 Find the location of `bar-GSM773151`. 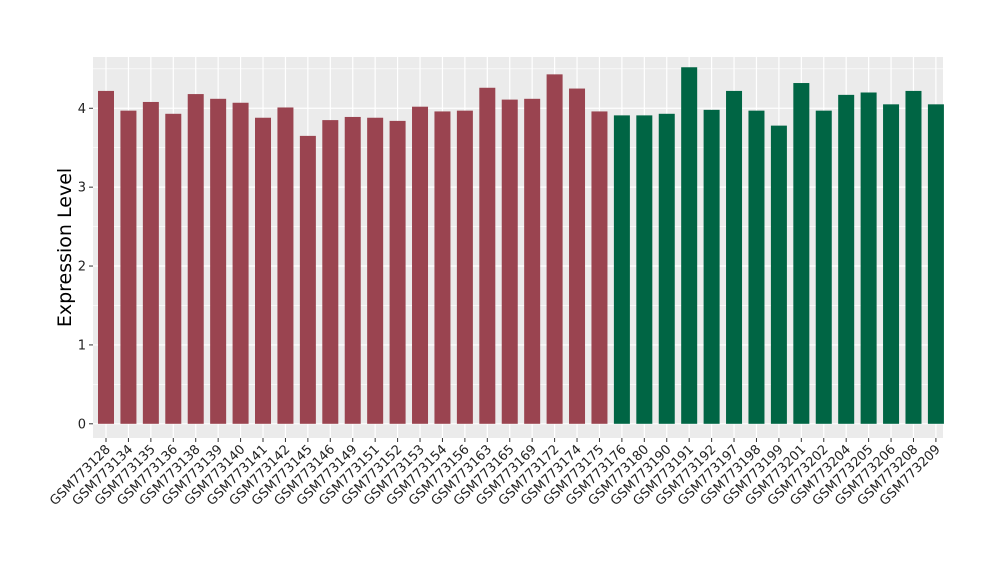

bar-GSM773151 is located at coordinates (375, 270).